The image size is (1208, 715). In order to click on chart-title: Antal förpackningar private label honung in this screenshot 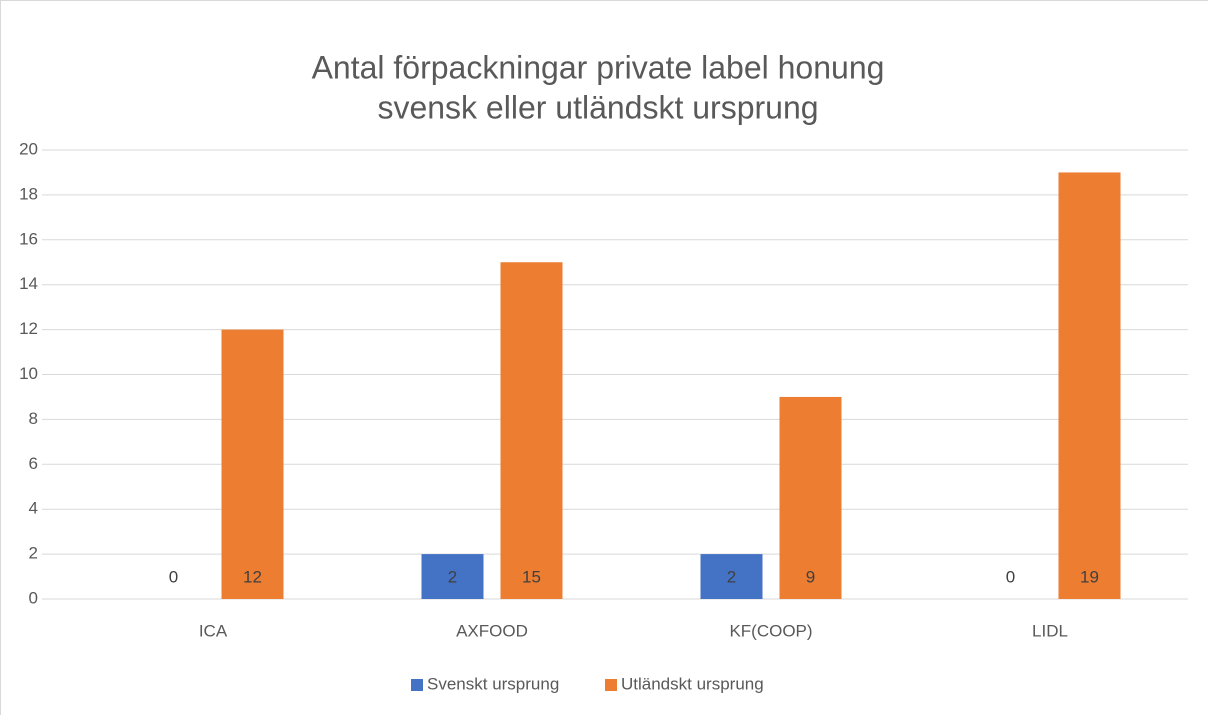, I will do `click(598, 67)`.